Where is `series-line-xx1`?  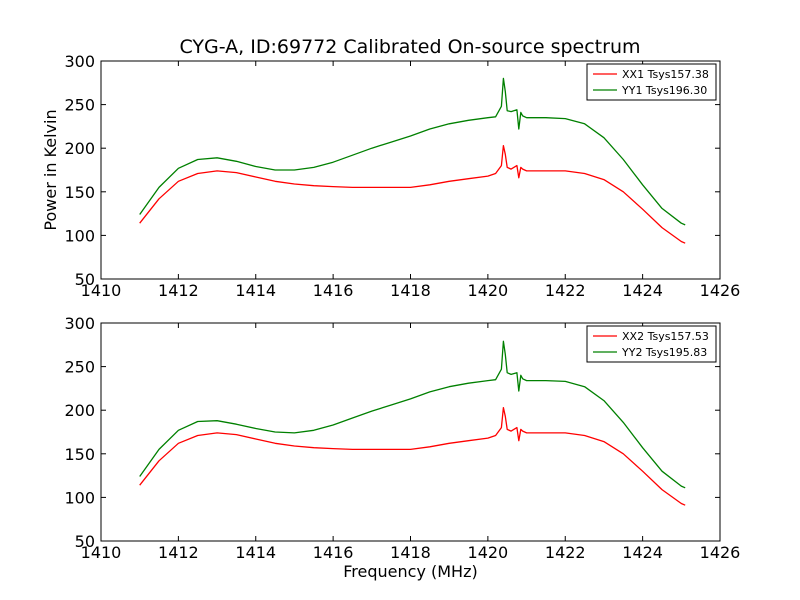 series-line-xx1 is located at coordinates (412, 194).